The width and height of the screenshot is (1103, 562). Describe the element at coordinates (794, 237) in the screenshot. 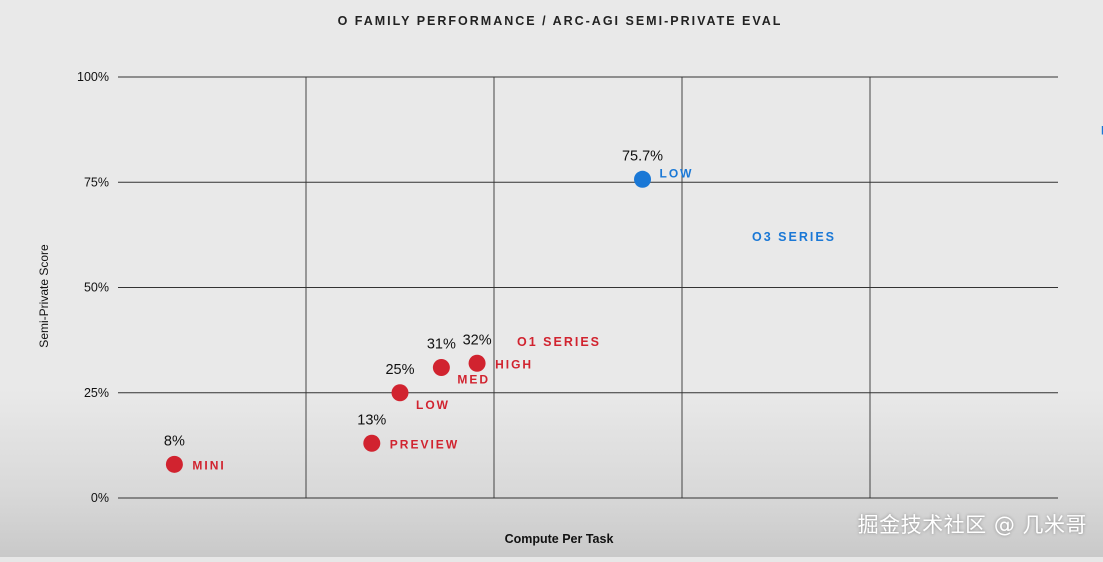

I see `series-label-1: O3 SERIES` at that location.